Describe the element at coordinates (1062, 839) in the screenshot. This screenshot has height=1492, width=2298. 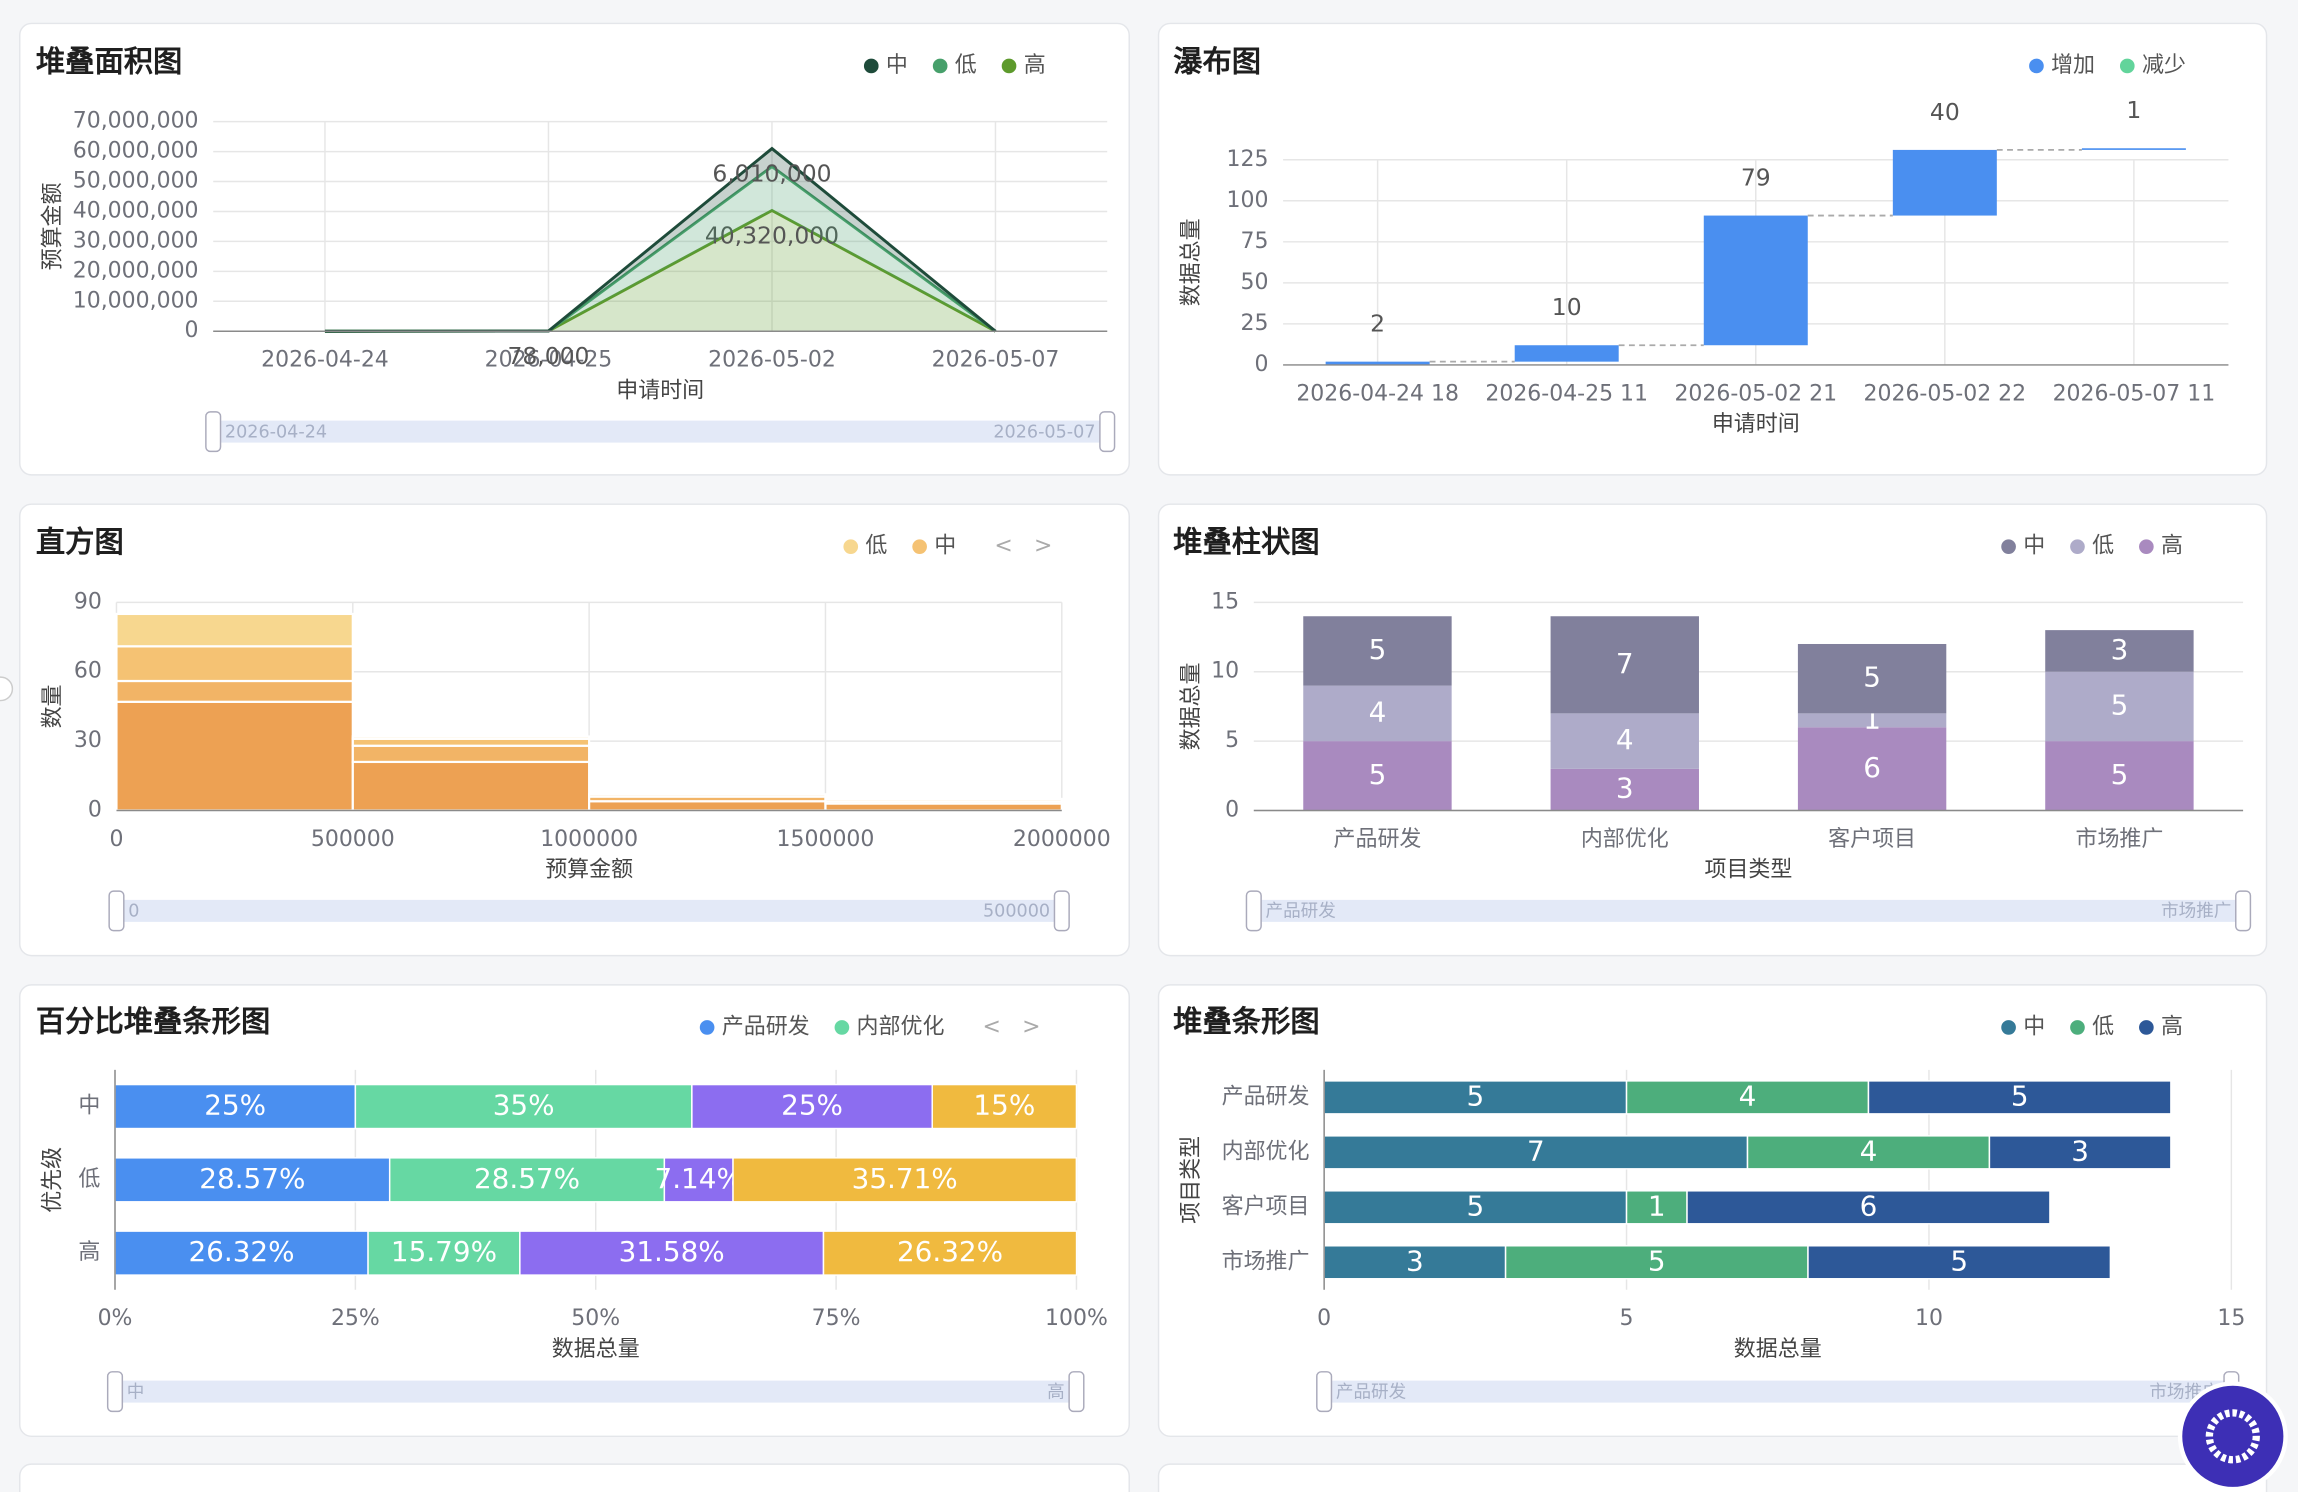
I see `x-tick-label: 2000000` at that location.